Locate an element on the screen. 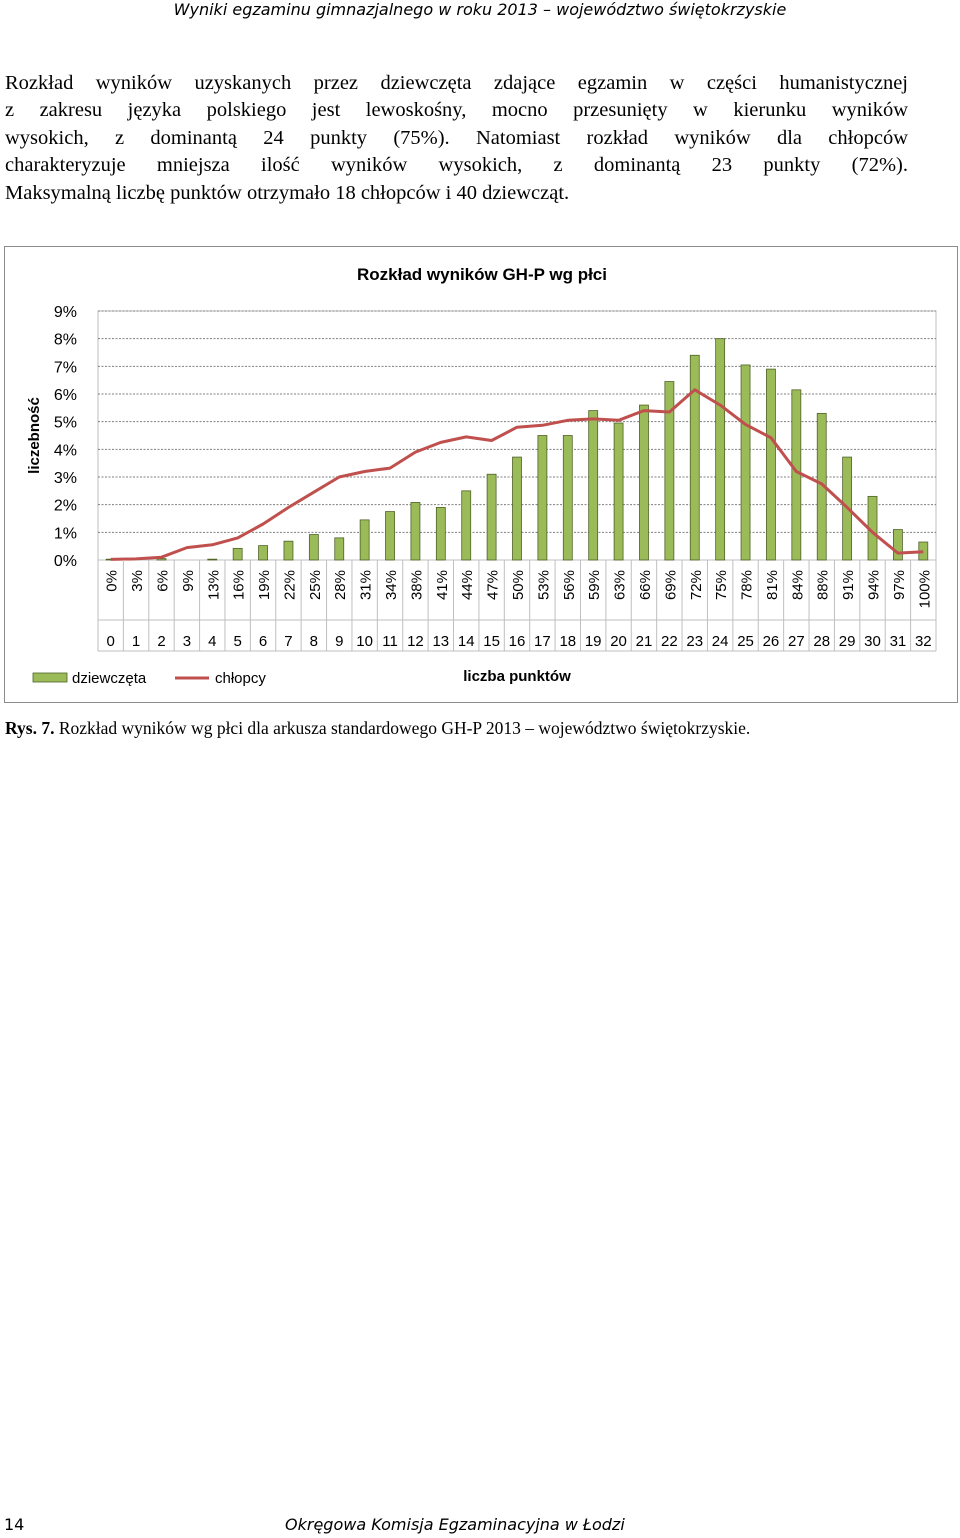 This screenshot has height=1538, width=960. percent-label: 100% is located at coordinates (924, 589).